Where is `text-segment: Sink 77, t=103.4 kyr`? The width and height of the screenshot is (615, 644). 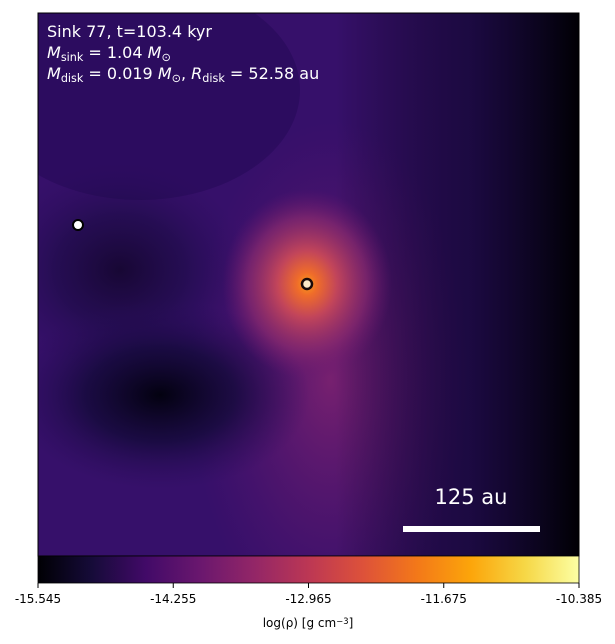 text-segment: Sink 77, t=103.4 kyr is located at coordinates (129, 31).